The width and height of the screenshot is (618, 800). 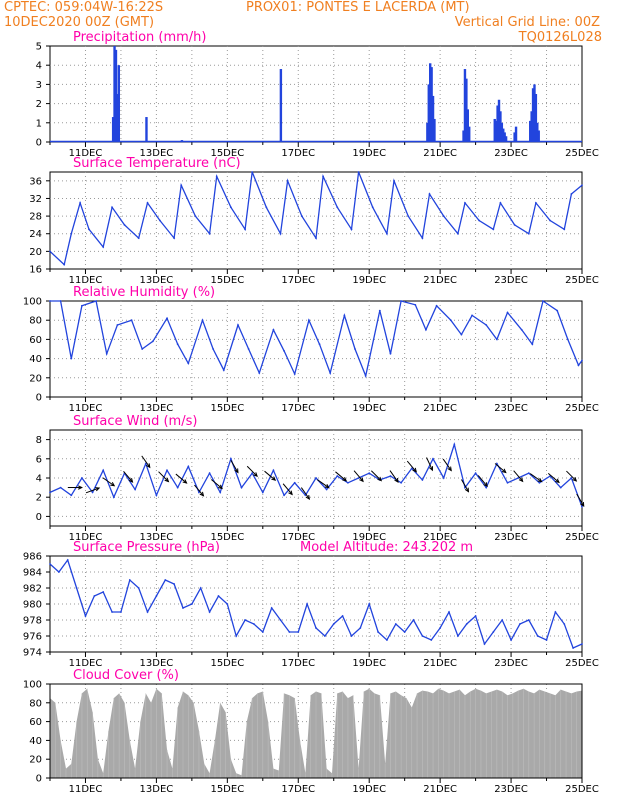 I want to click on temp-ytick-label: 32, so click(x=35, y=199).